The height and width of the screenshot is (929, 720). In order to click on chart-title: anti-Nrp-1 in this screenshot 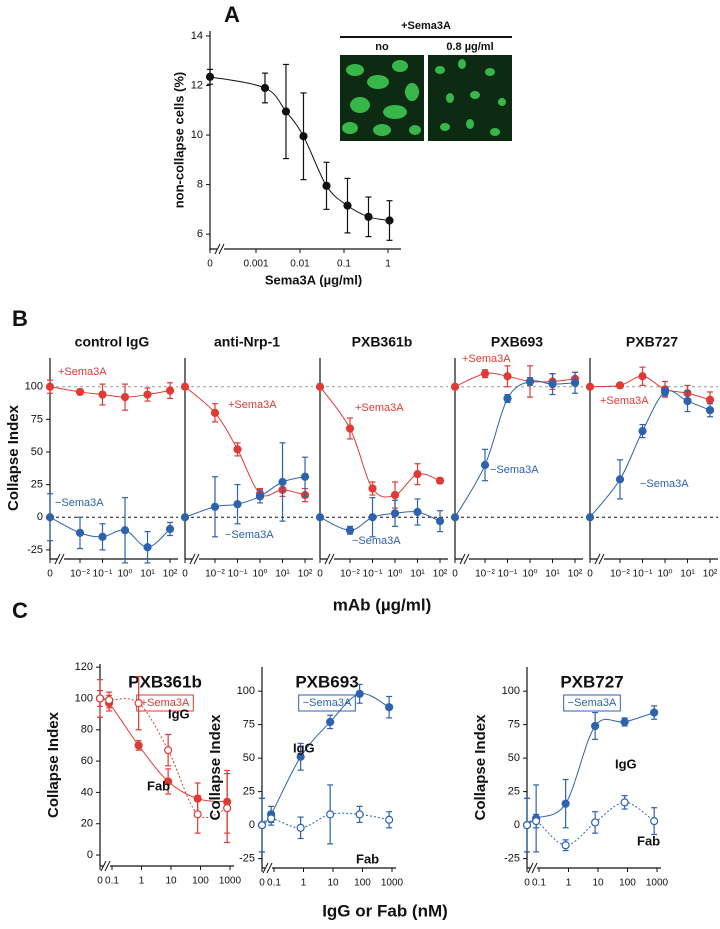, I will do `click(247, 342)`.